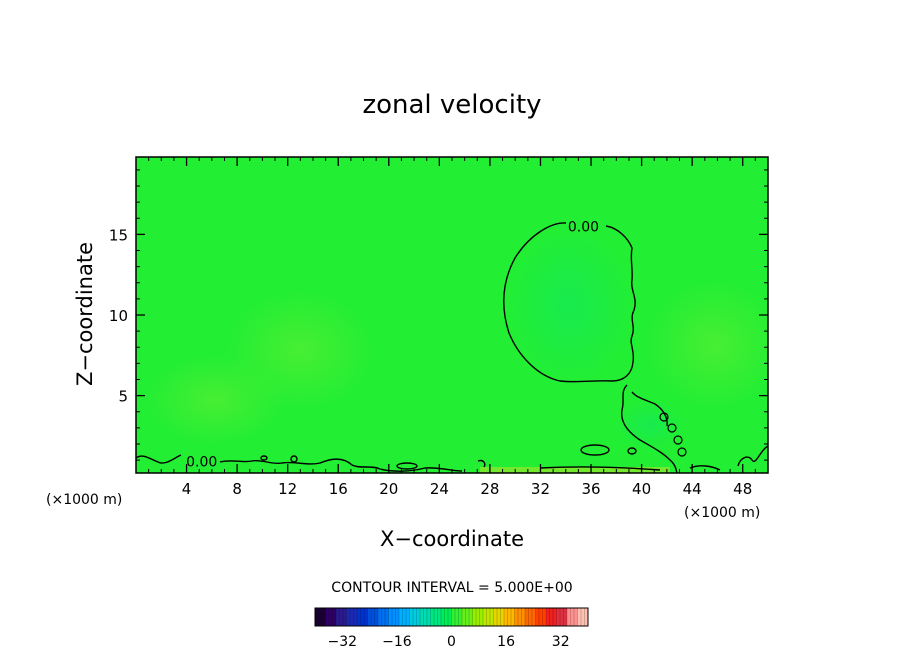  What do you see at coordinates (561, 642) in the screenshot?
I see `colorbar-tick-label: 32` at bounding box center [561, 642].